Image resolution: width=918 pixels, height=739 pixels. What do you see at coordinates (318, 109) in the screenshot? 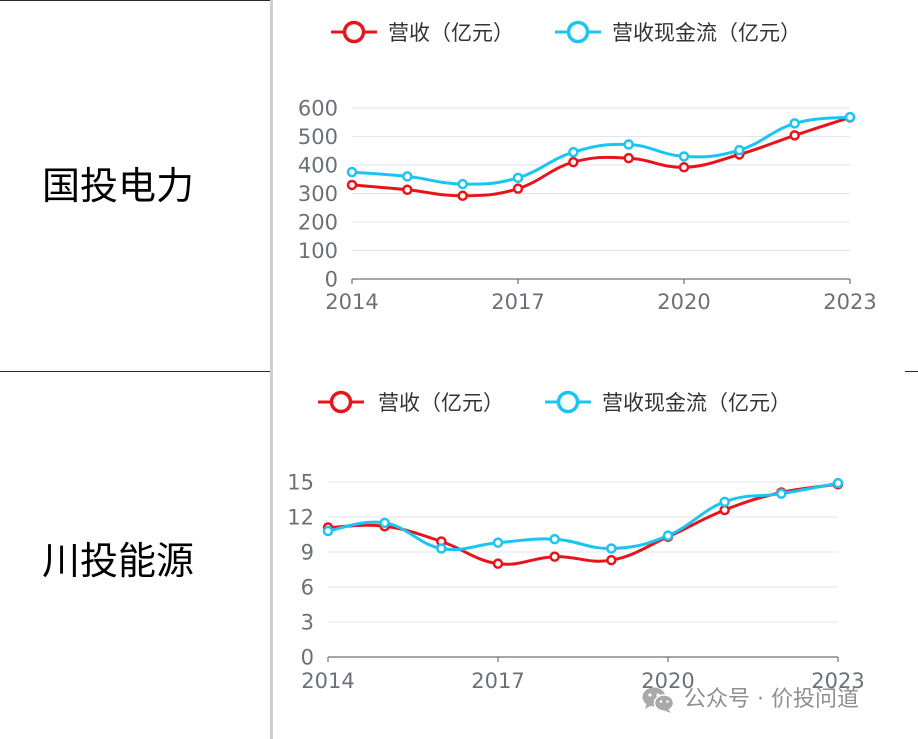
I see `y-tick-label: 600` at bounding box center [318, 109].